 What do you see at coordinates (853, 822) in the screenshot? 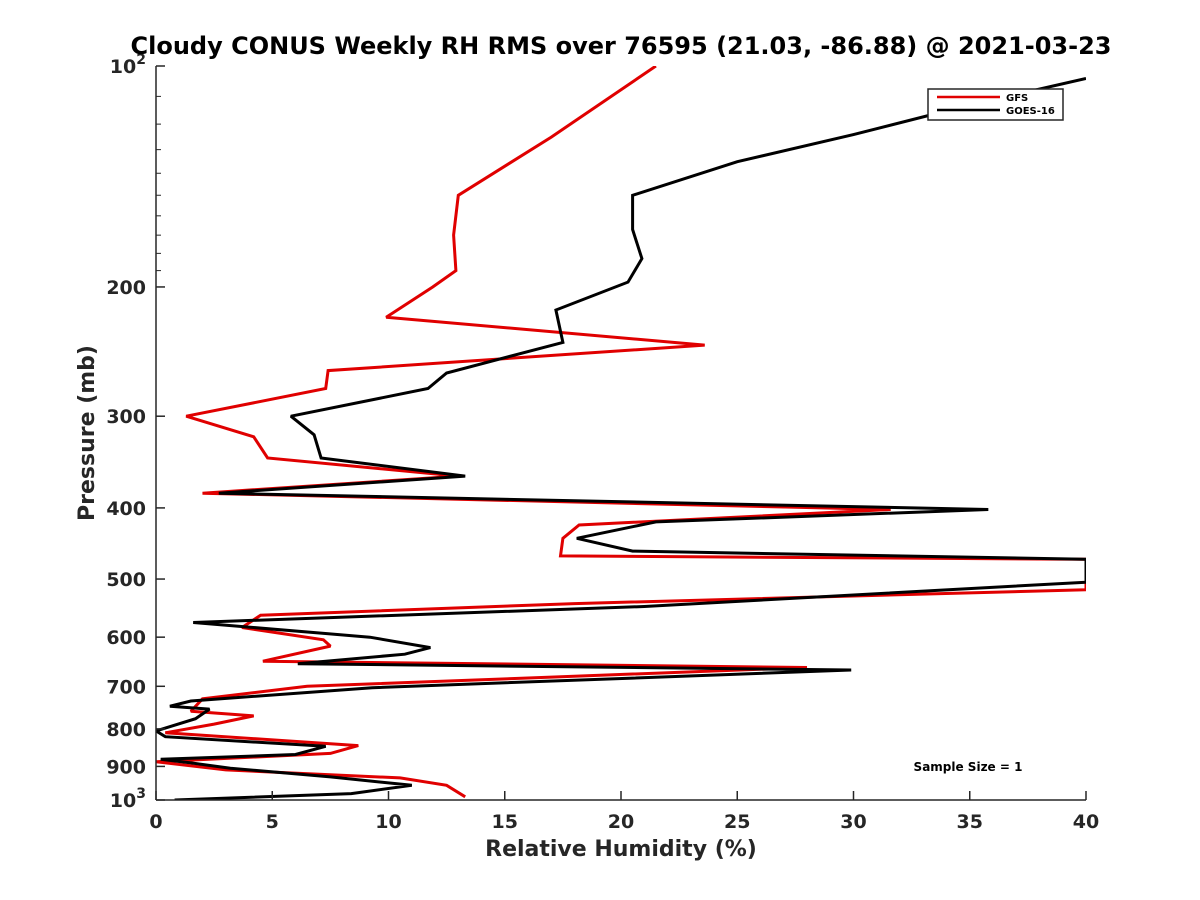
I see `x-tick-label: 30` at bounding box center [853, 822].